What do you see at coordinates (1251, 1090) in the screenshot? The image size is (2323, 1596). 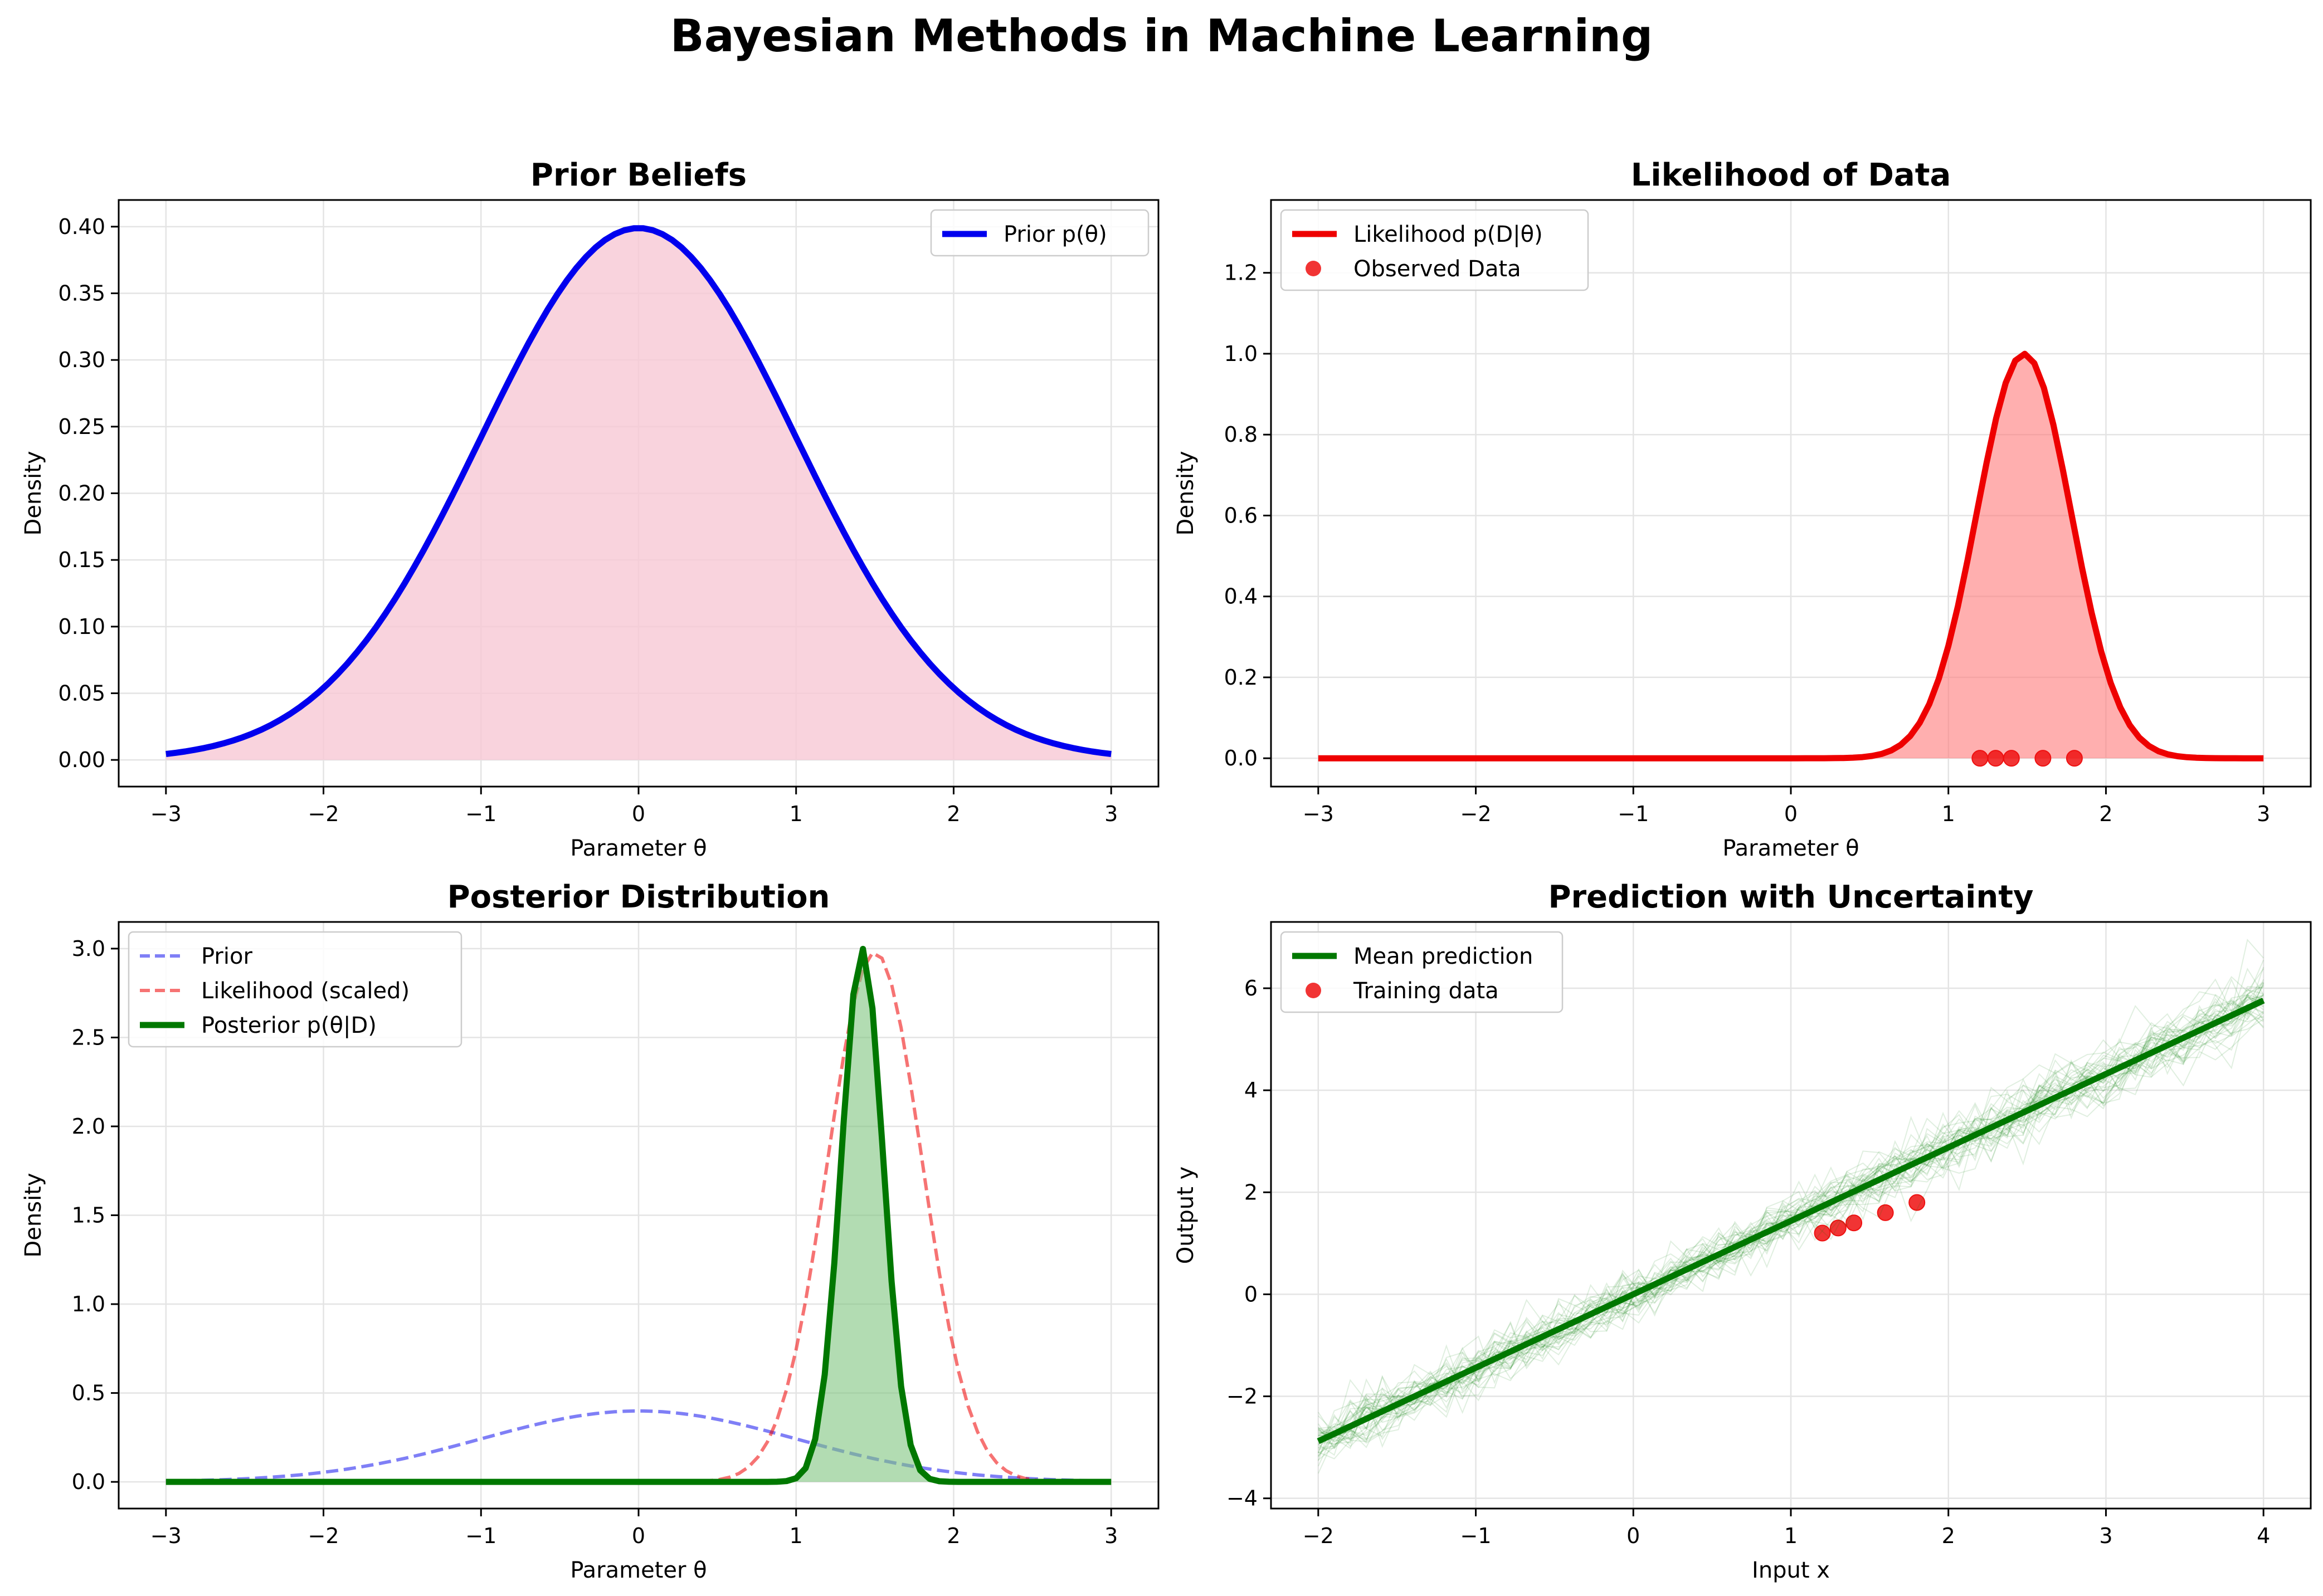 I see `y-tick-label: 4` at bounding box center [1251, 1090].